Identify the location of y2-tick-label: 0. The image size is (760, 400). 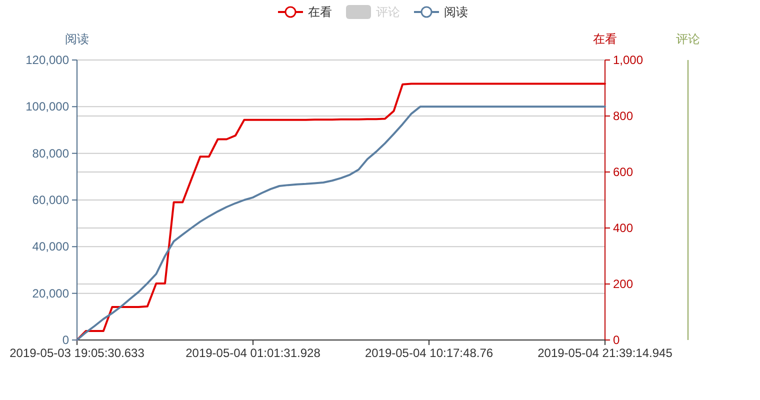
(616, 340).